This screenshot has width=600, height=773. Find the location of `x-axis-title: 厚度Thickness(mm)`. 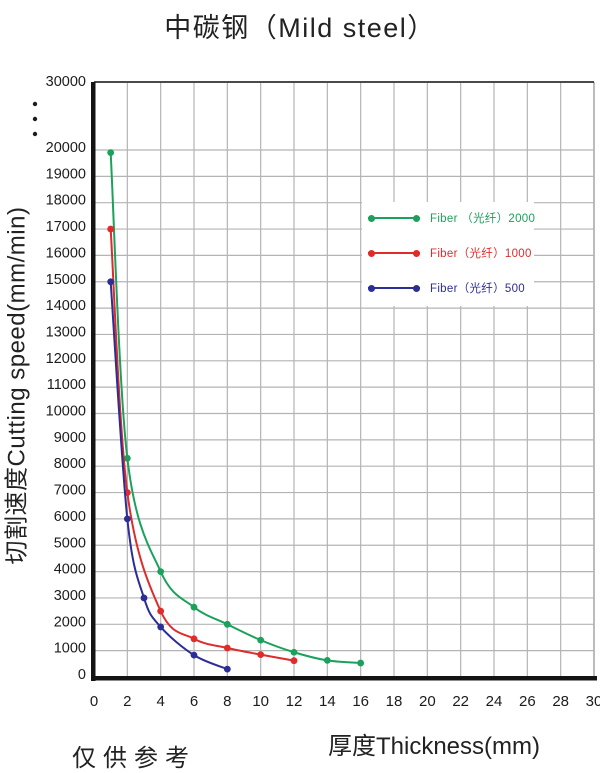

x-axis-title: 厚度Thickness(mm) is located at coordinates (434, 746).